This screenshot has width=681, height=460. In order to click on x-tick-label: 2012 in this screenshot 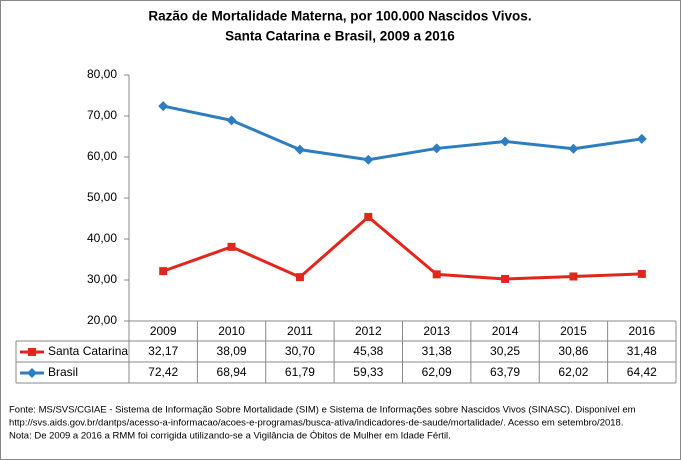, I will do `click(368, 331)`.